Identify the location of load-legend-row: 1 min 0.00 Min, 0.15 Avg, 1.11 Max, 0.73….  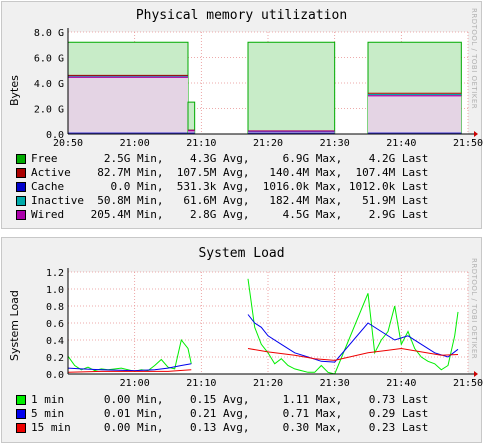
(222, 400).